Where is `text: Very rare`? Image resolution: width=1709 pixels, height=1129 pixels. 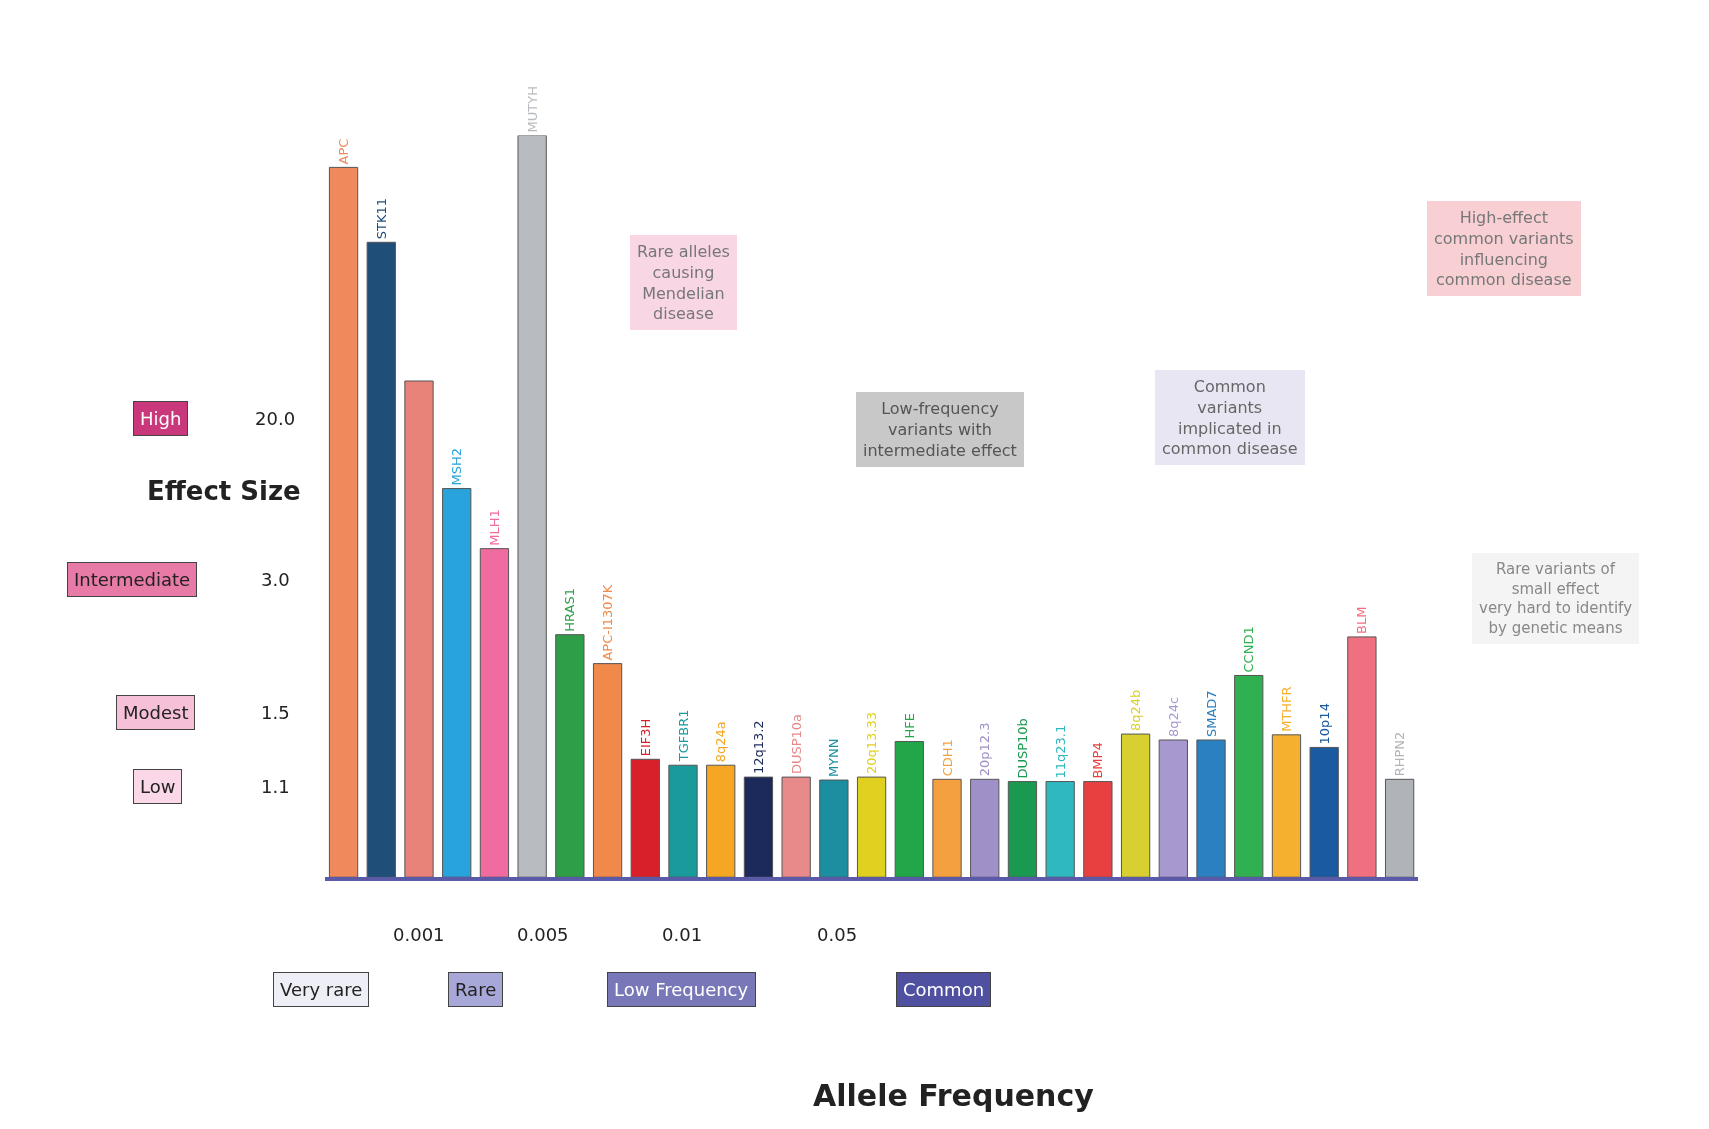 text: Very rare is located at coordinates (321, 989).